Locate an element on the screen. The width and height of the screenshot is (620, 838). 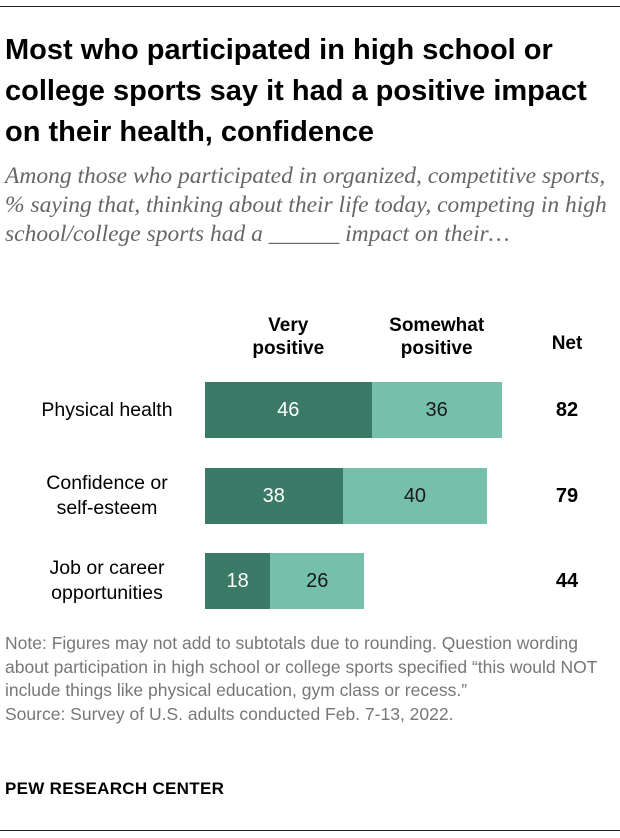
data-label: 46 is located at coordinates (288, 410).